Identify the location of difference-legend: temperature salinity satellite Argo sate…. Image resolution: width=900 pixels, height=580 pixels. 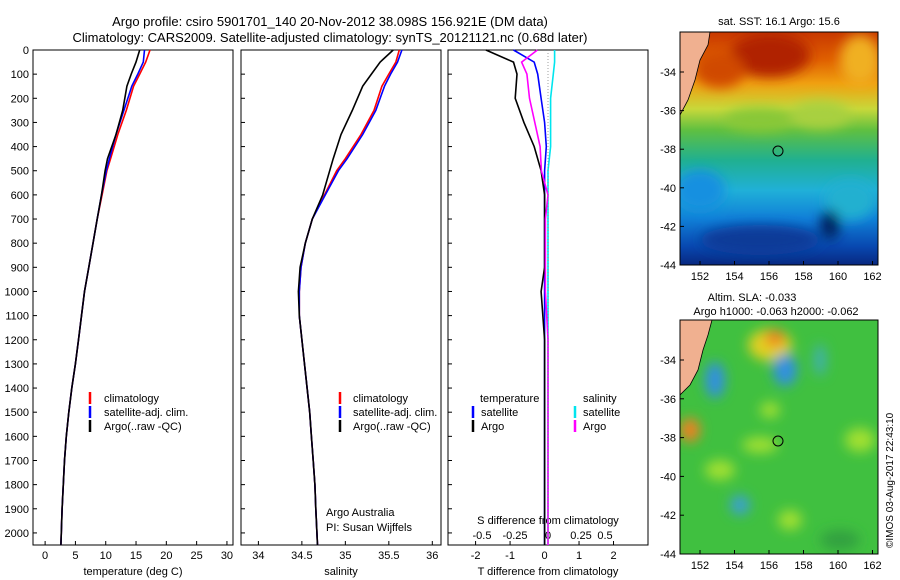
(545, 413).